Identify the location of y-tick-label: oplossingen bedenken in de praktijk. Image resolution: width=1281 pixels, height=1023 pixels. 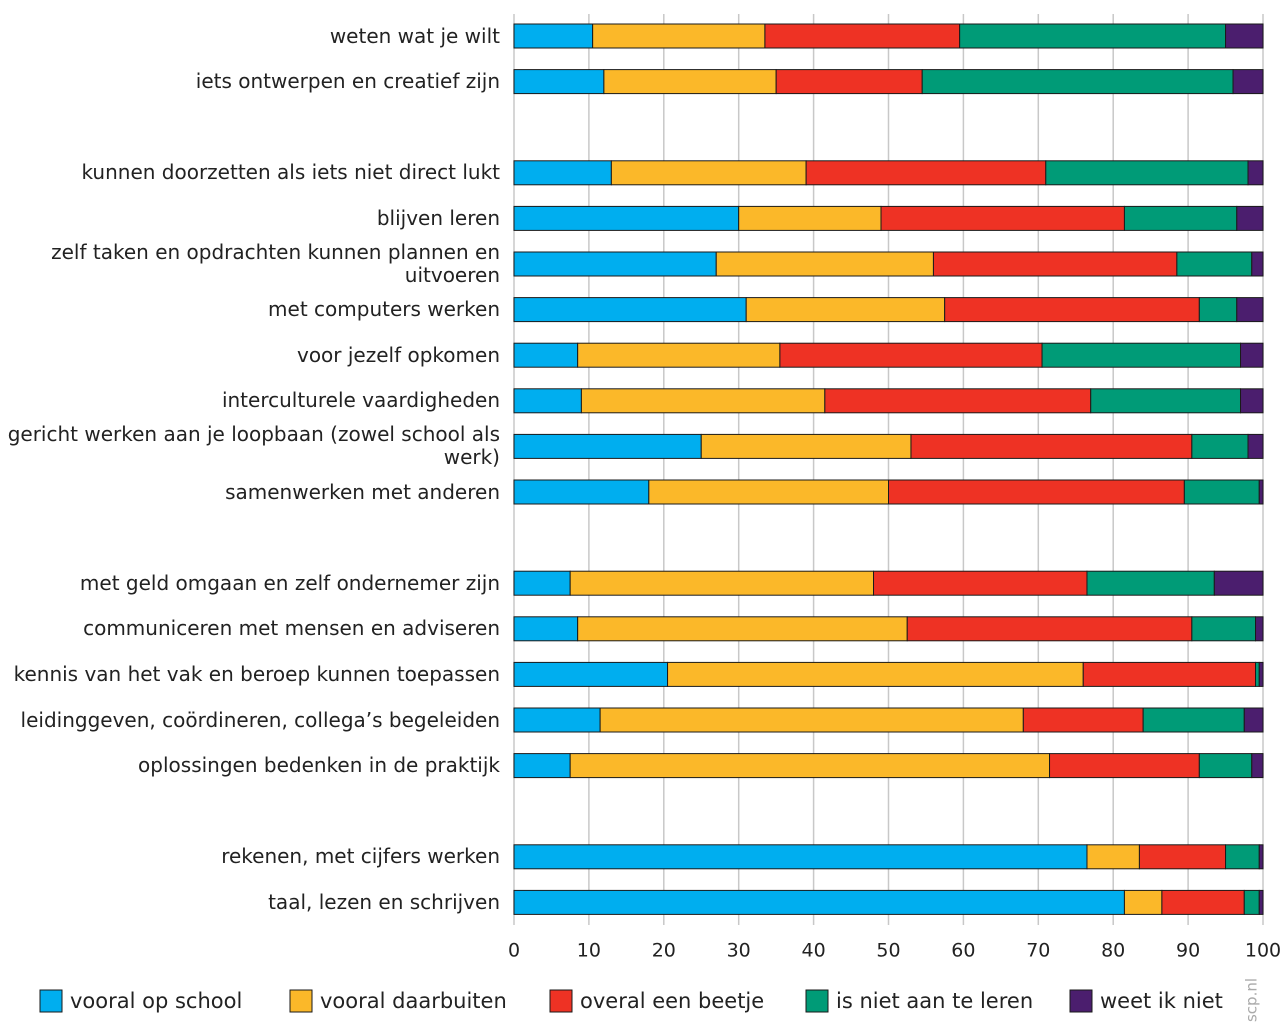
(319, 765).